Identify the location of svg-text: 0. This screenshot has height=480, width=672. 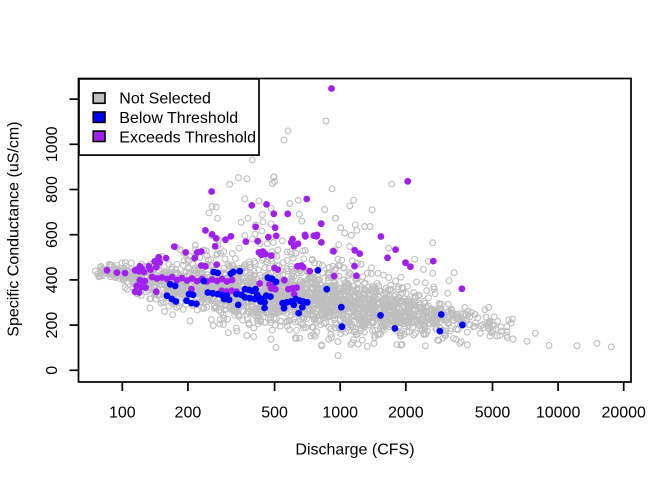
(52, 370).